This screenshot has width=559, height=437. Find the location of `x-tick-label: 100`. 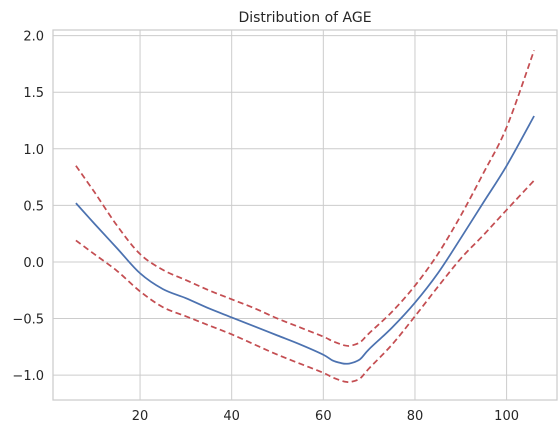

x-tick-label: 100 is located at coordinates (506, 416).